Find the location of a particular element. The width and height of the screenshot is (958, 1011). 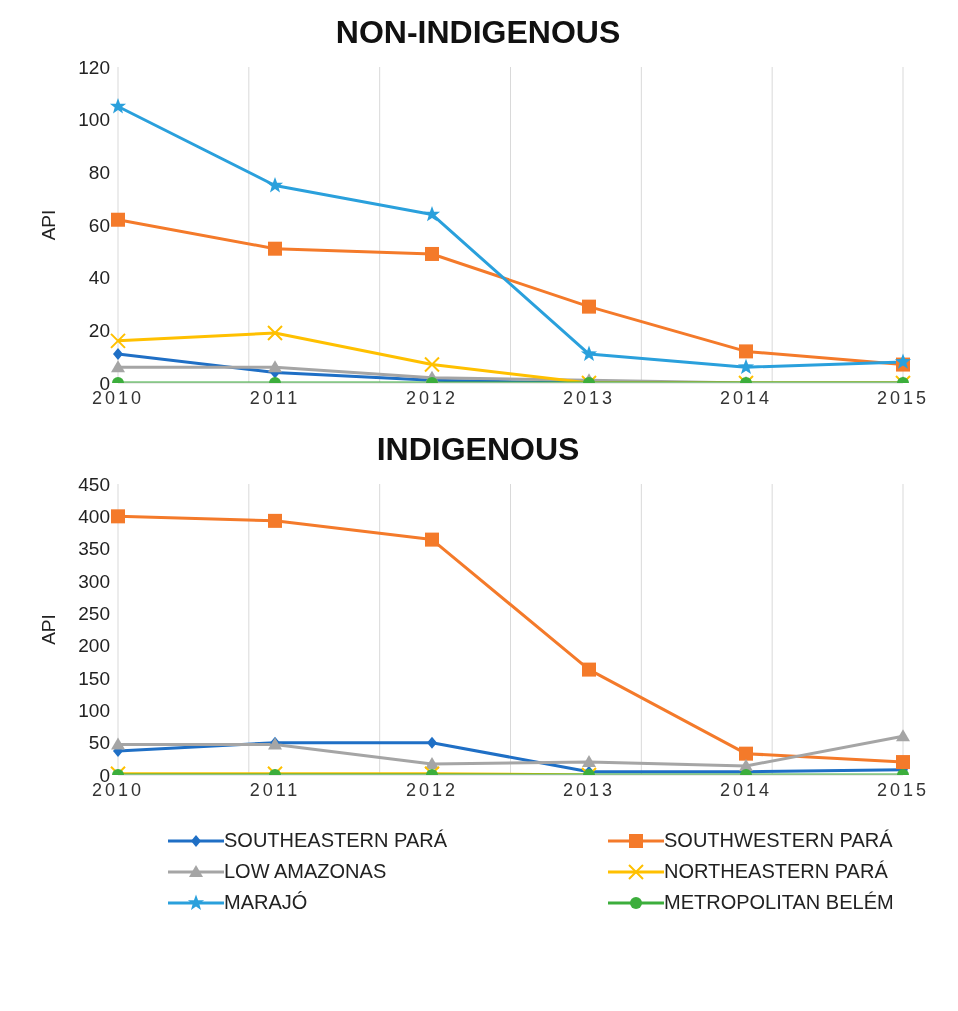

y-tick-label: 400 is located at coordinates (94, 517).